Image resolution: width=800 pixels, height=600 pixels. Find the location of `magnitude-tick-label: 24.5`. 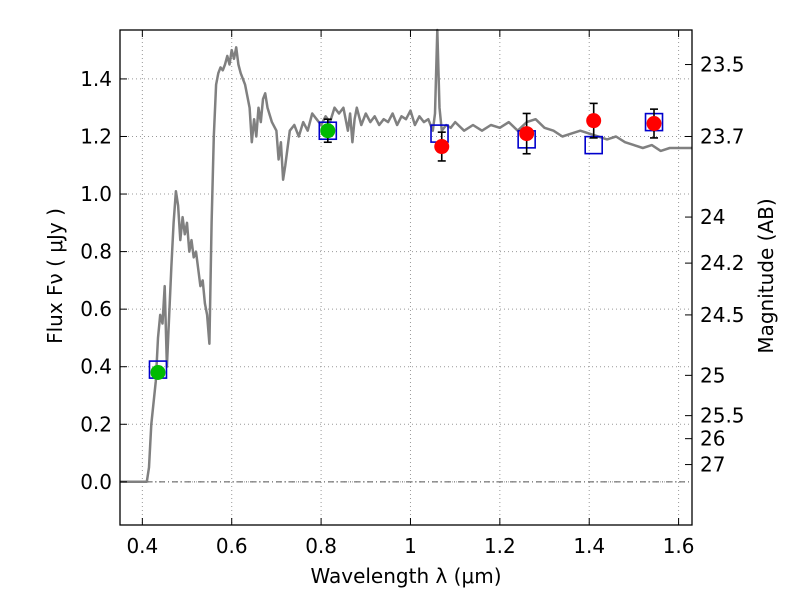

magnitude-tick-label: 24.5 is located at coordinates (722, 315).